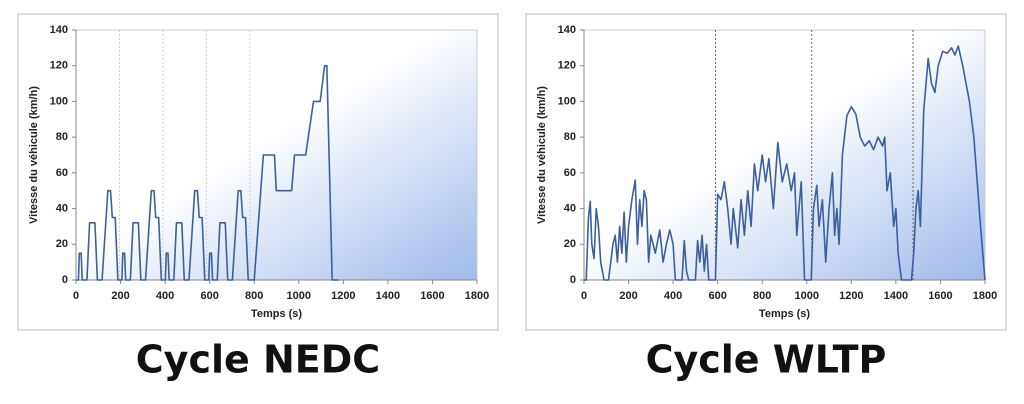  Describe the element at coordinates (207, 172) in the screenshot. I see `series-line` at that location.